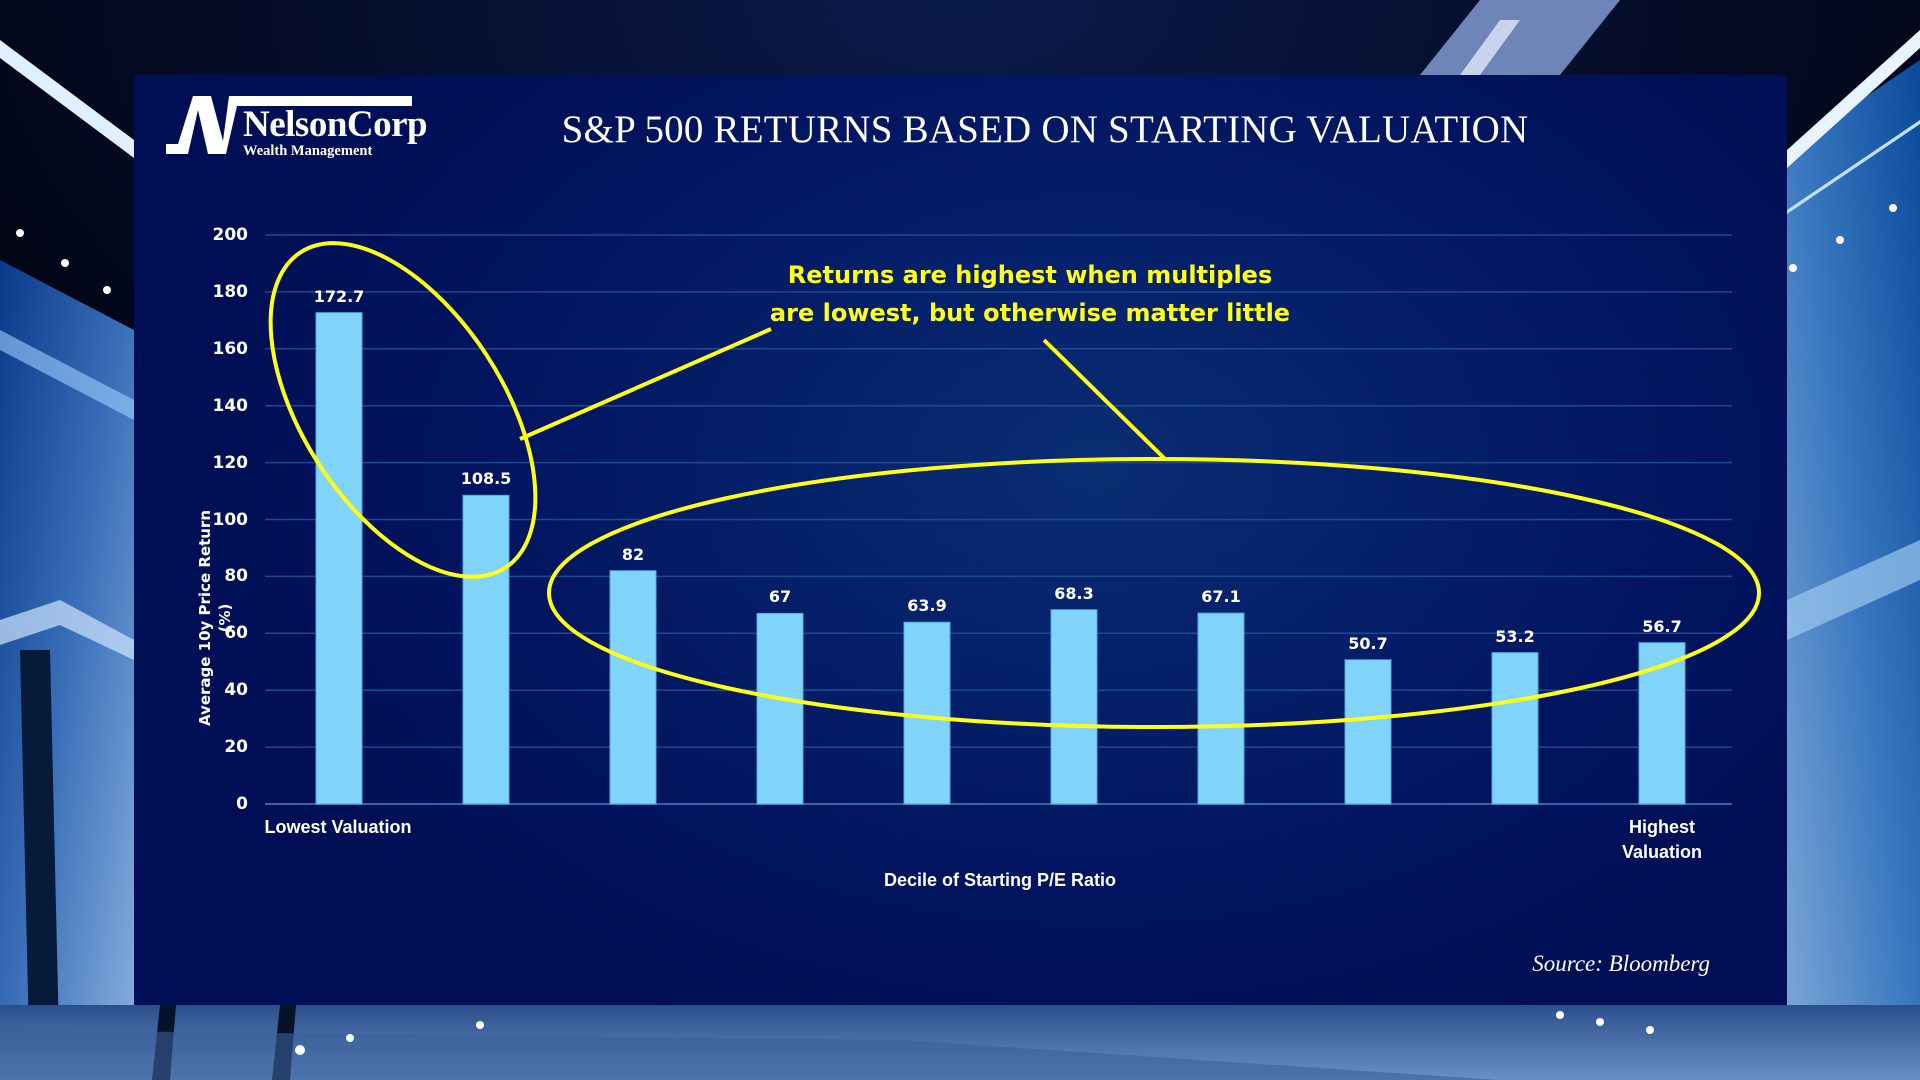  I want to click on logo-subtitle: Wealth Management, so click(308, 151).